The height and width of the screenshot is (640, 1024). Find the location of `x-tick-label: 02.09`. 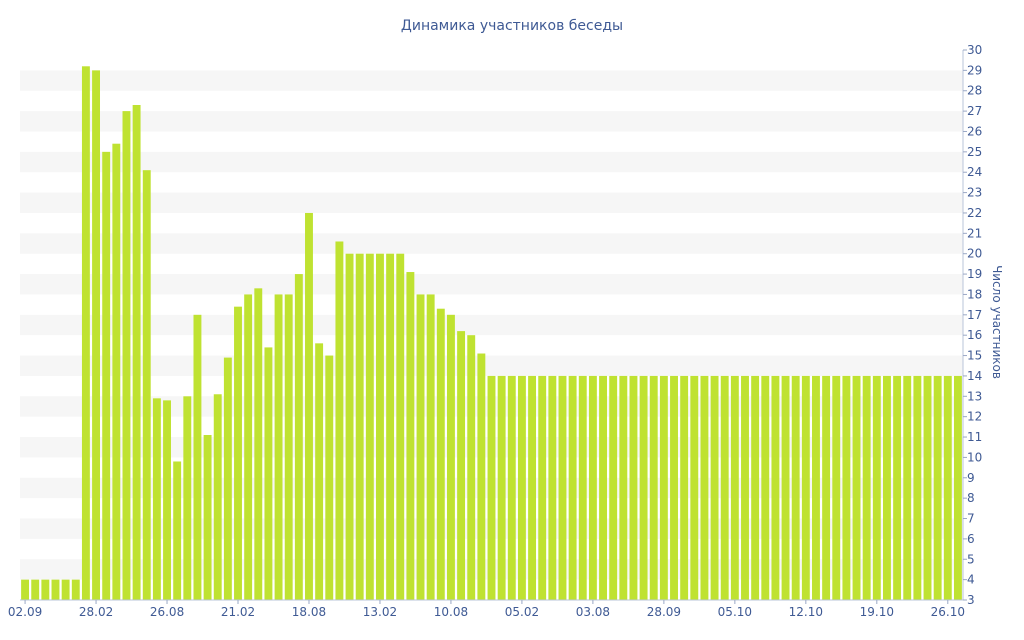

x-tick-label: 02.09 is located at coordinates (25, 612).